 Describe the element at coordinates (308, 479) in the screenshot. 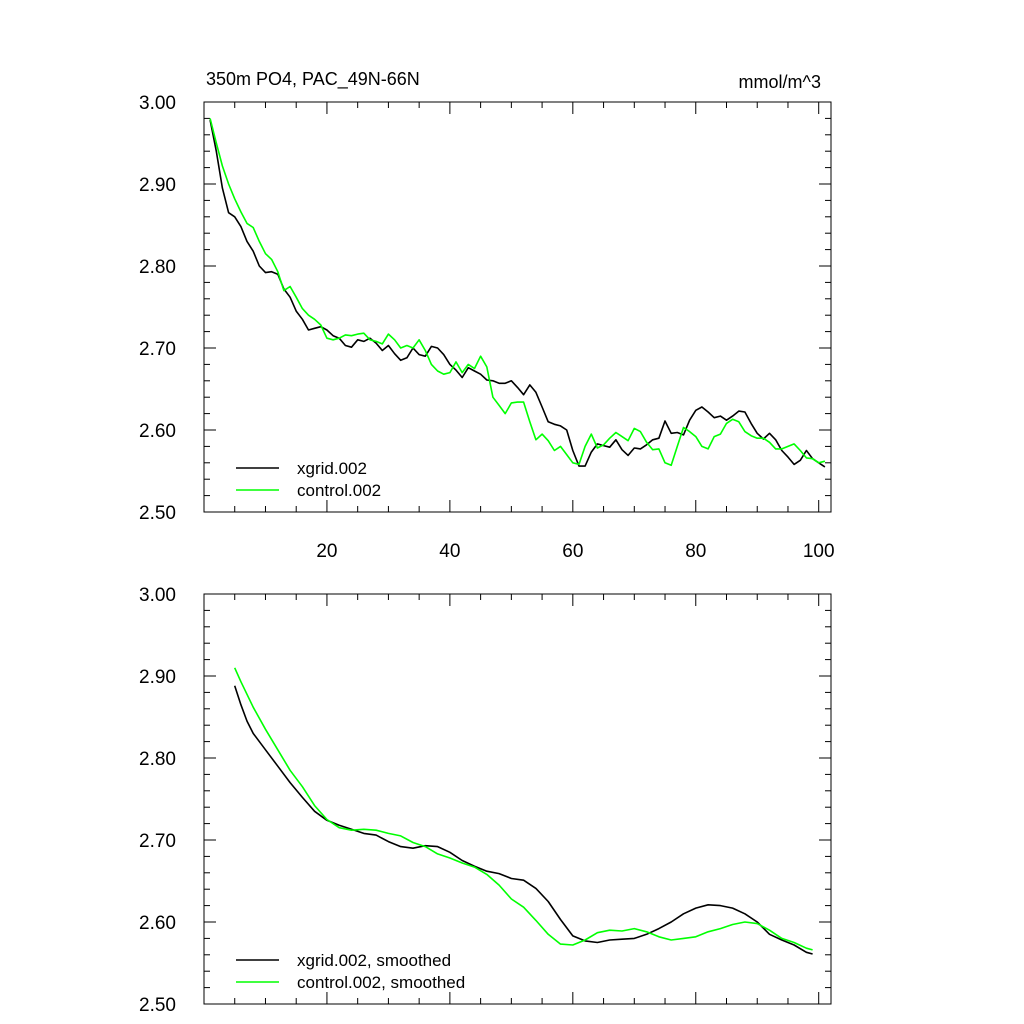

I see `top-plot-legend: xgrid.002 control.002` at that location.